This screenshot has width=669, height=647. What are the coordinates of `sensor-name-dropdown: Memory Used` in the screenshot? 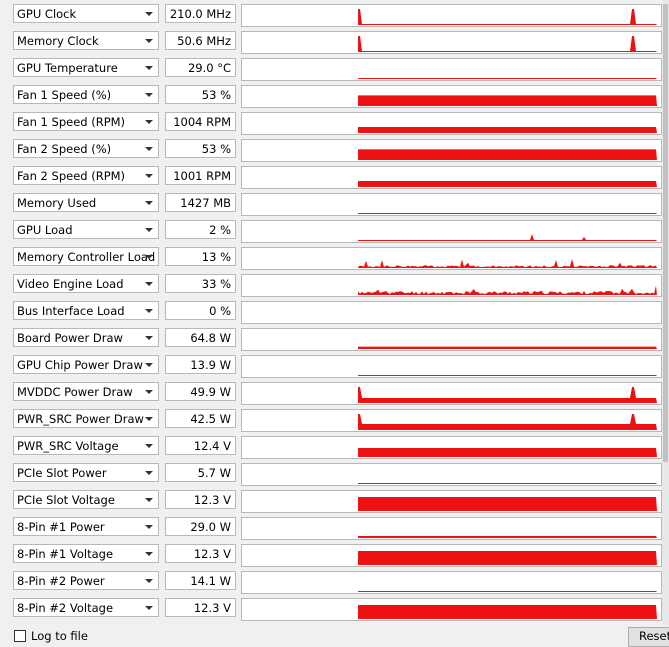 It's located at (86, 202).